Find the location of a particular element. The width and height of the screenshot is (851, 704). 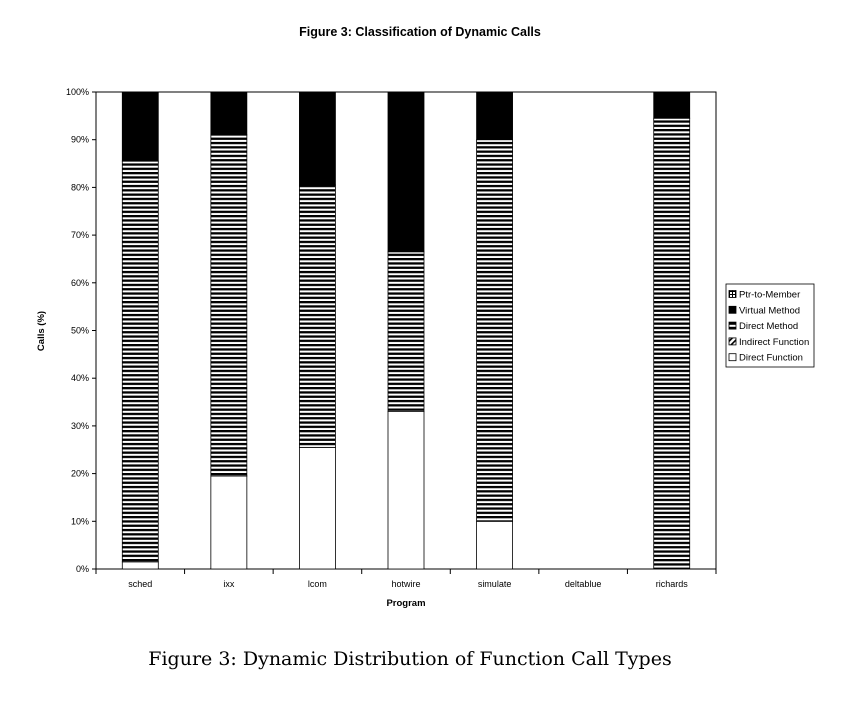

y-tick-label: 40% is located at coordinates (80, 378).